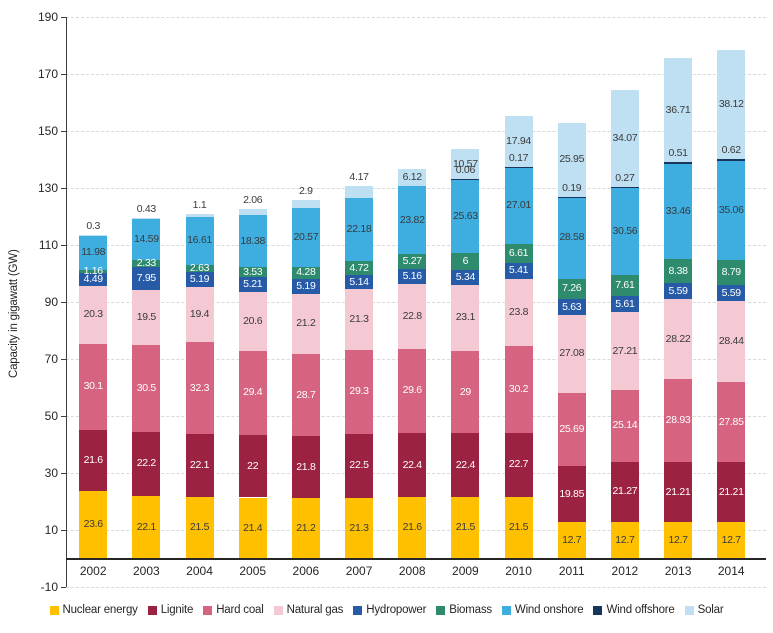 The height and width of the screenshot is (633, 773). I want to click on data-label: 21.8, so click(306, 466).